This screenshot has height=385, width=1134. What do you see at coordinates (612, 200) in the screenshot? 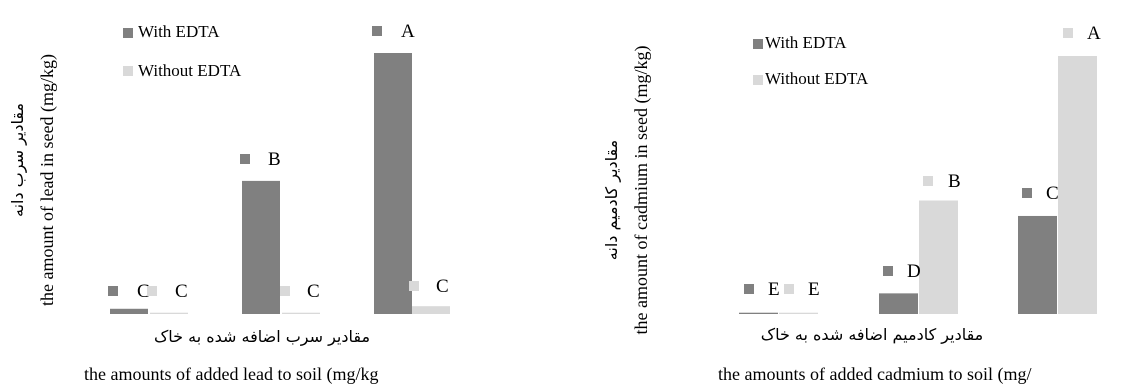
I see `y-axis-label-fa: مقادیر کادمیم دانه` at bounding box center [612, 200].